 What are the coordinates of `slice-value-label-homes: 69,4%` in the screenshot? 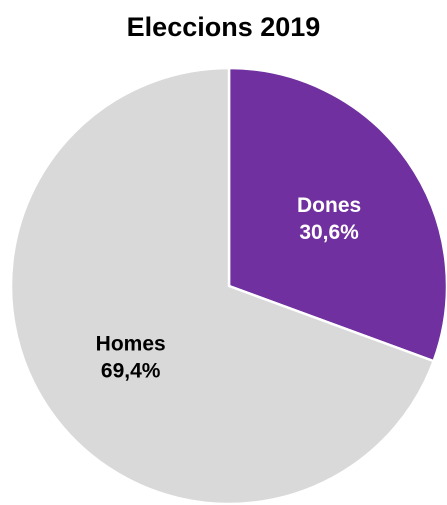 It's located at (131, 371).